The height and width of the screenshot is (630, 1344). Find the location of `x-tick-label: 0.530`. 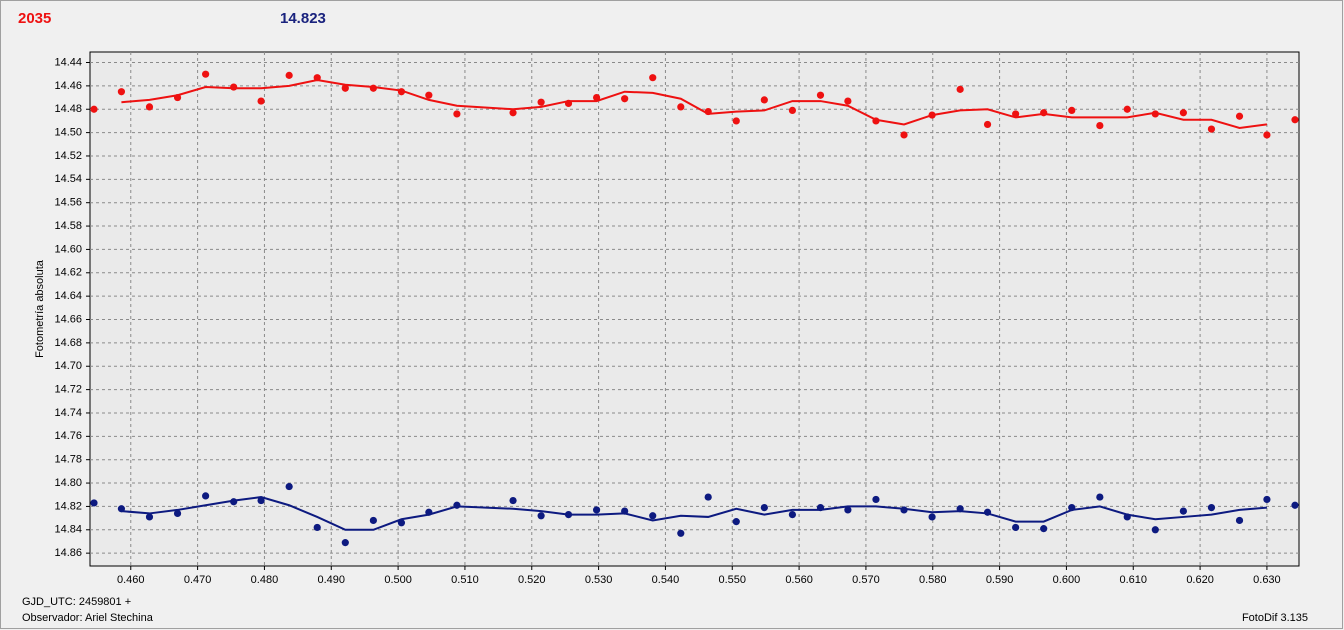

x-tick-label: 0.530 is located at coordinates (599, 580).